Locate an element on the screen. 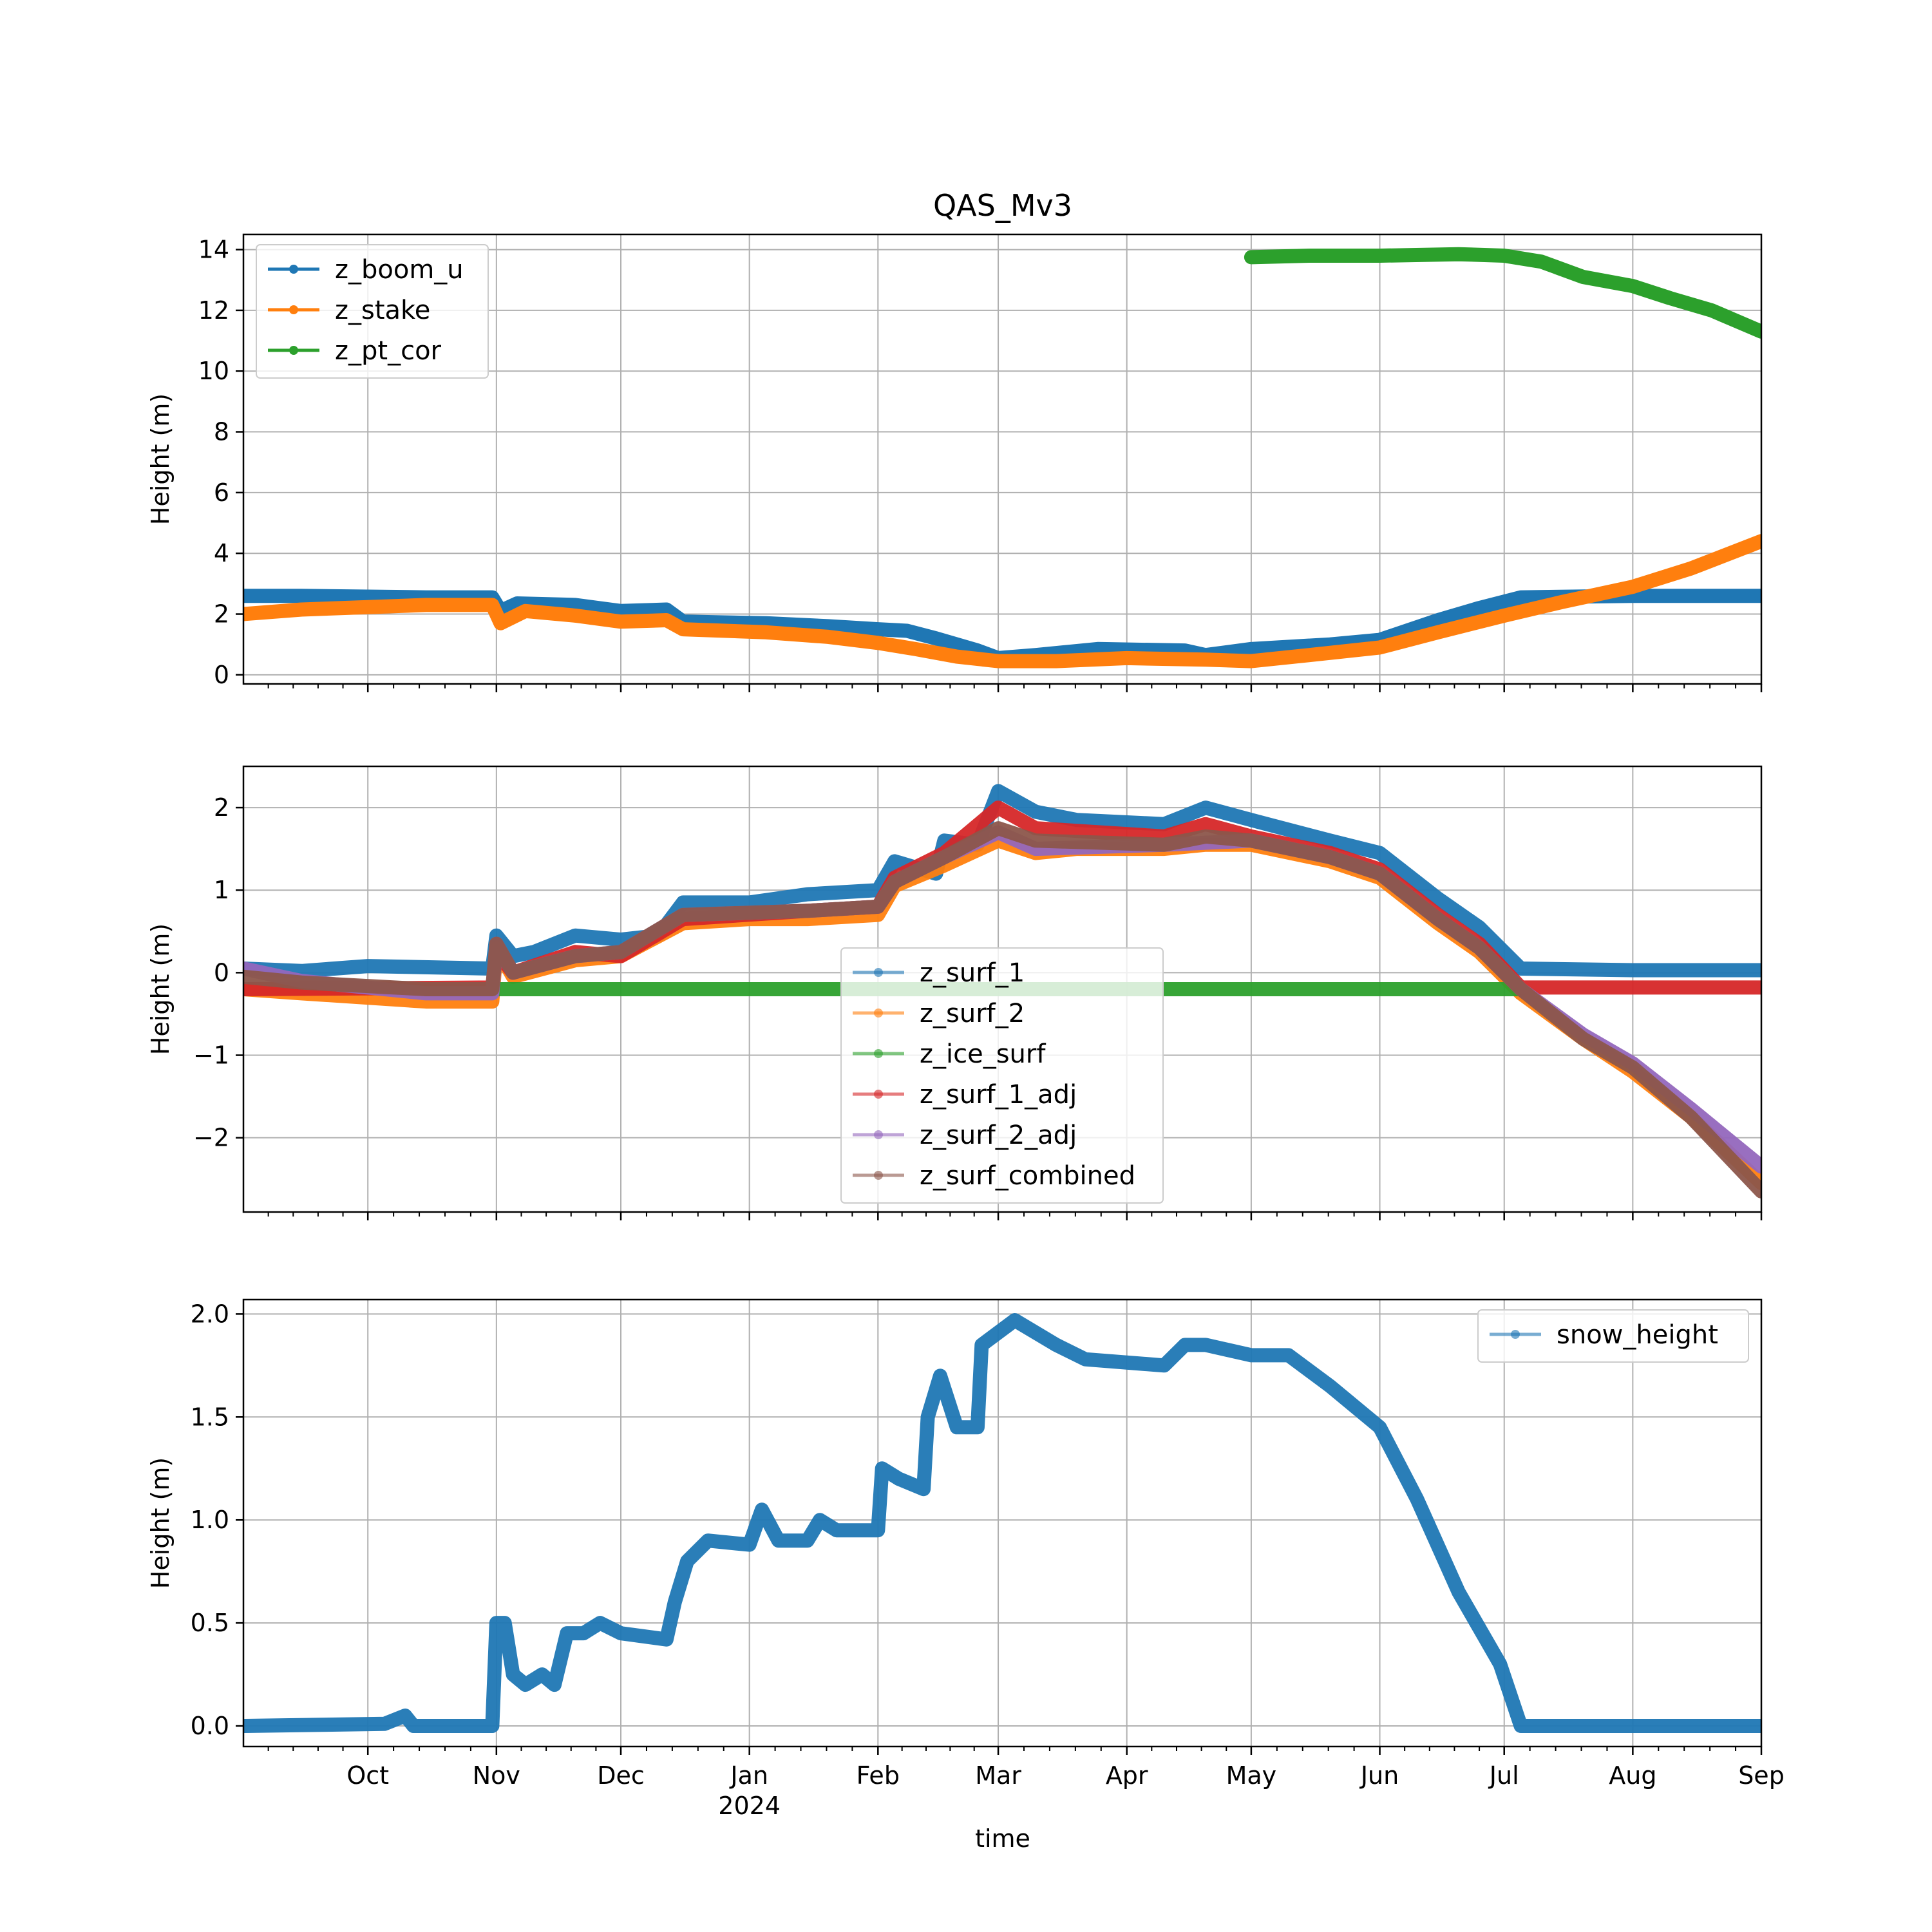  x-tick-label: May is located at coordinates (1252, 1775).